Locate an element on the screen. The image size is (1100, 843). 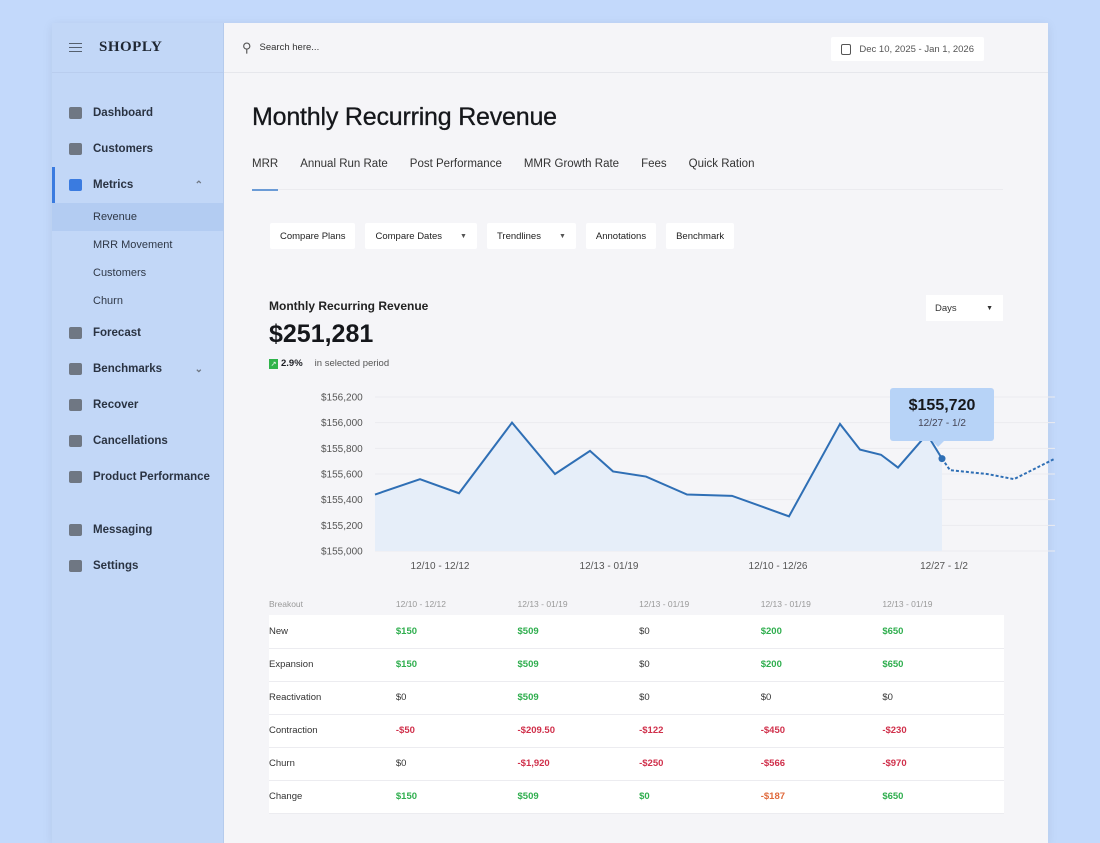
button-label: Compare Dates is located at coordinates (409, 236).